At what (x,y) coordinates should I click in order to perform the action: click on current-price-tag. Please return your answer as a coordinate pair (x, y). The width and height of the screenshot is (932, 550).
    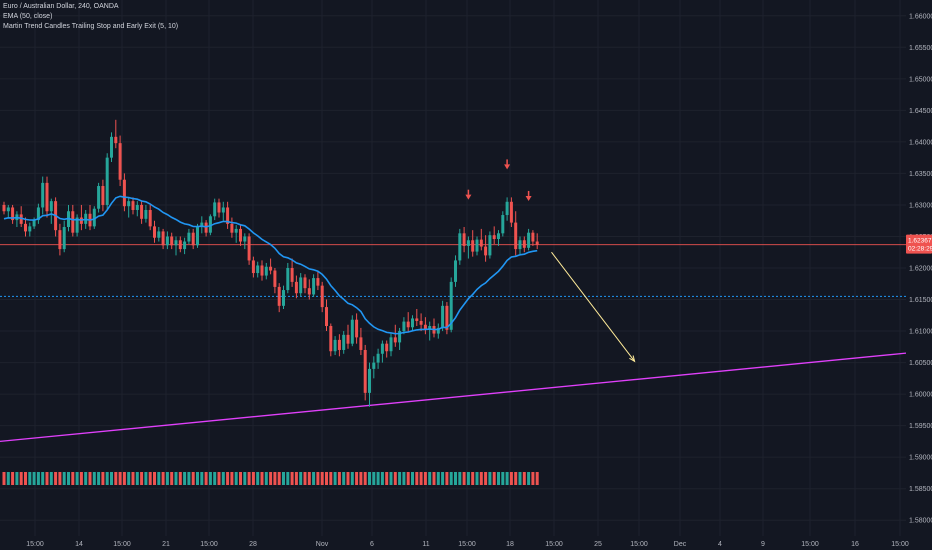
    Looking at the image, I should click on (919, 244).